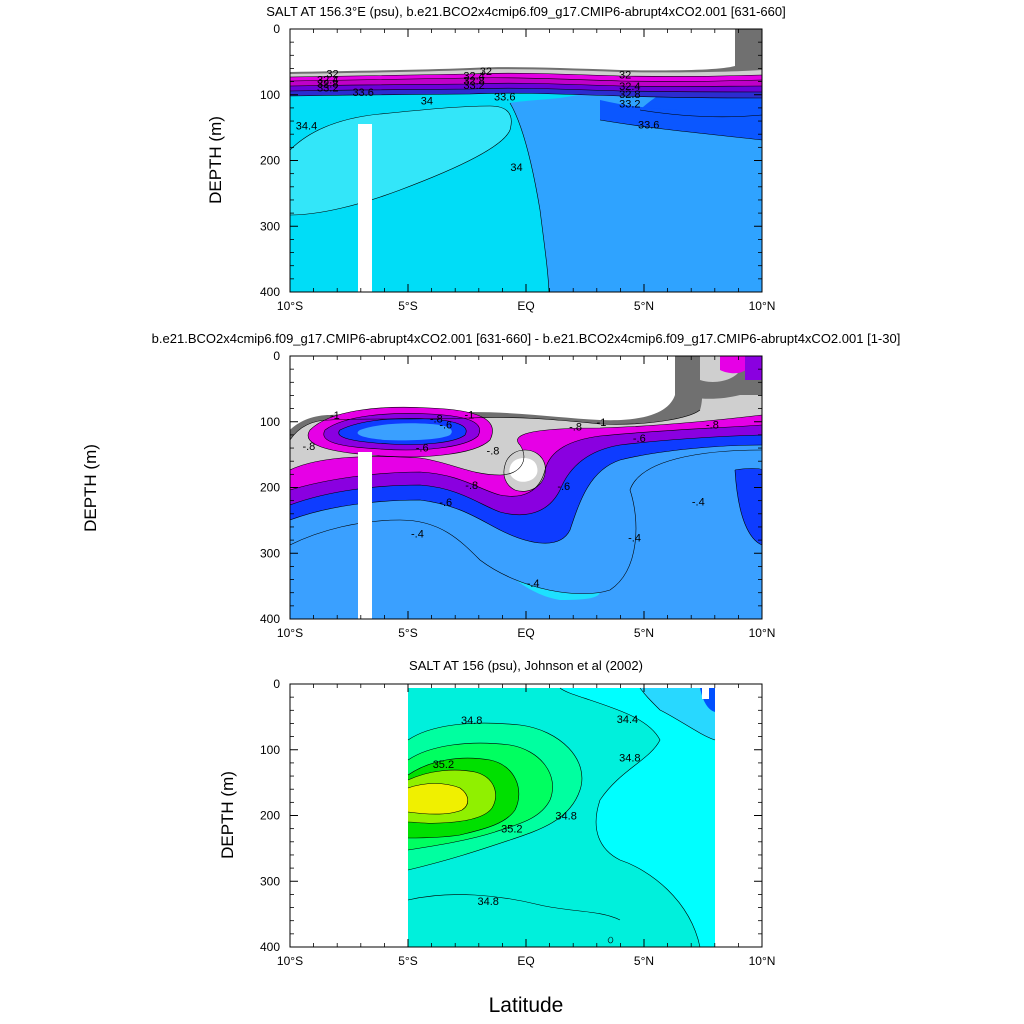  I want to click on panel-2-ylabel: DEPTH (m), so click(90, 488).